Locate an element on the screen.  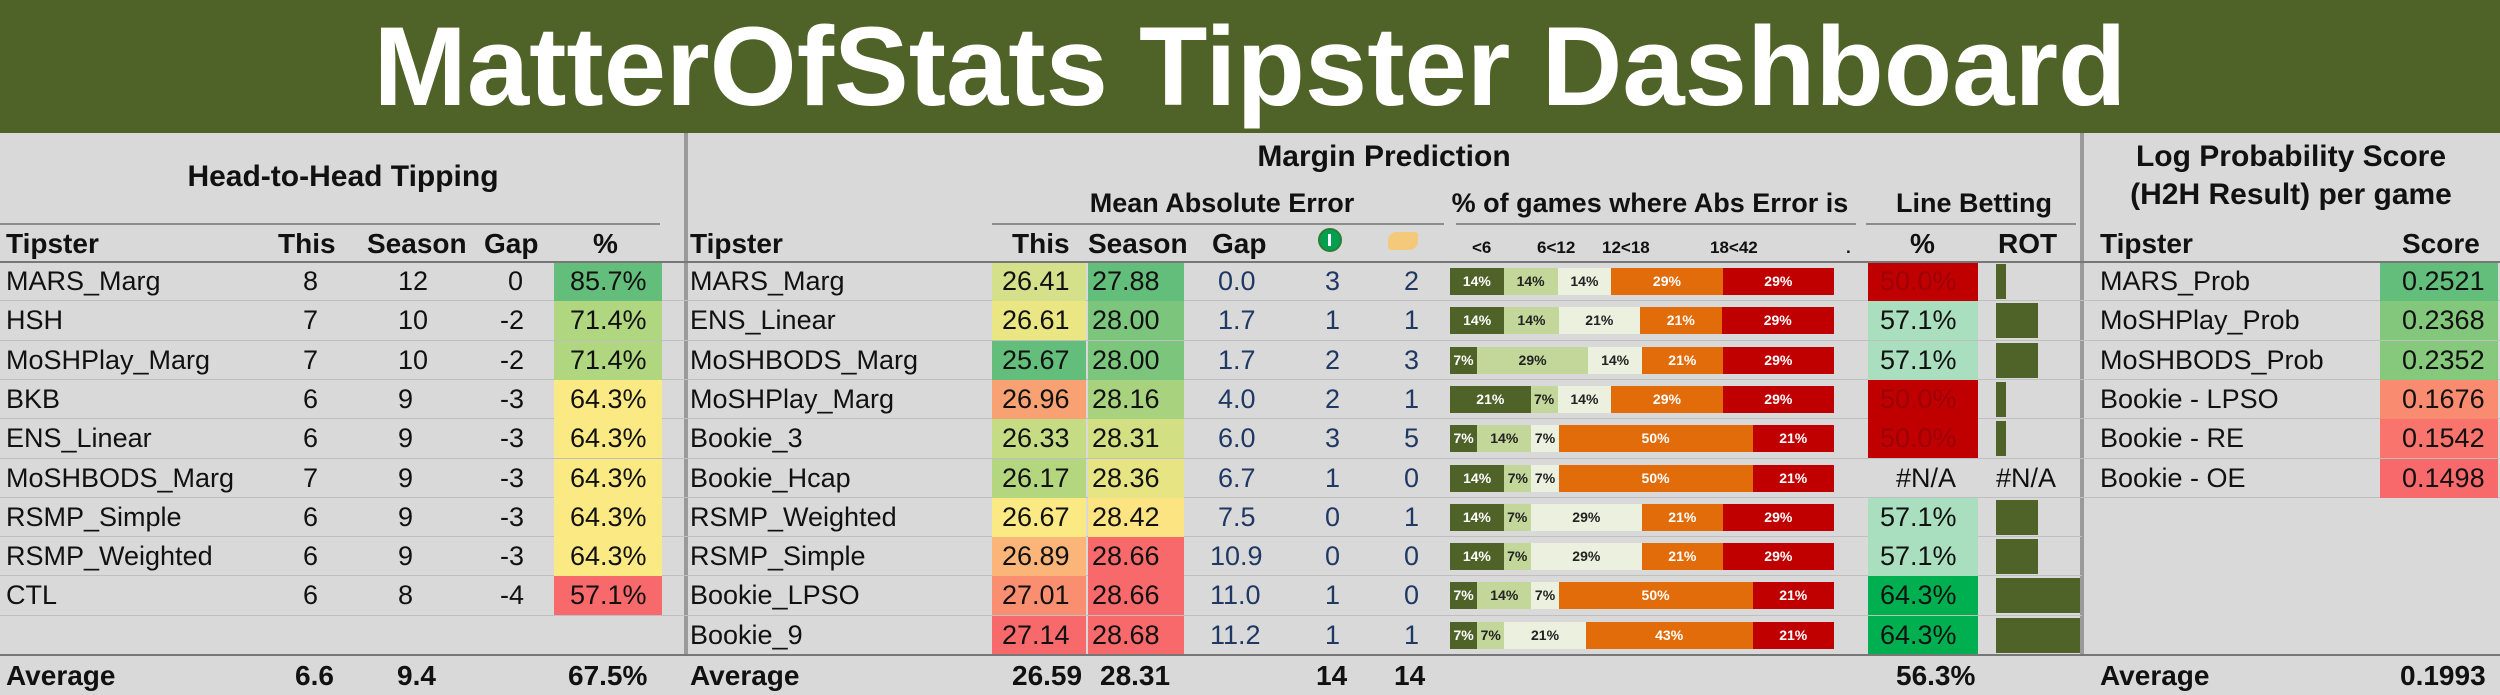
h2h-this: 8 is located at coordinates (311, 281).